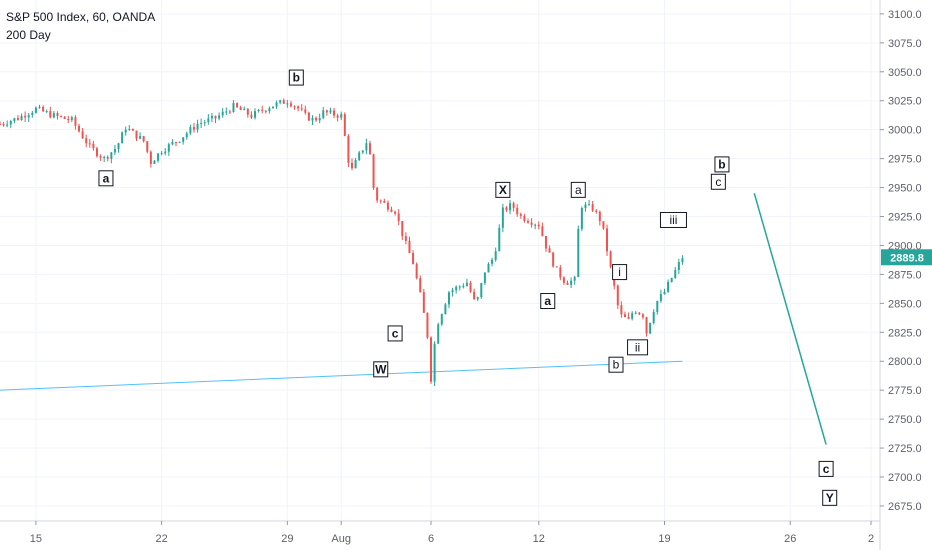 This screenshot has width=932, height=550. I want to click on wave-label-text: b, so click(296, 78).